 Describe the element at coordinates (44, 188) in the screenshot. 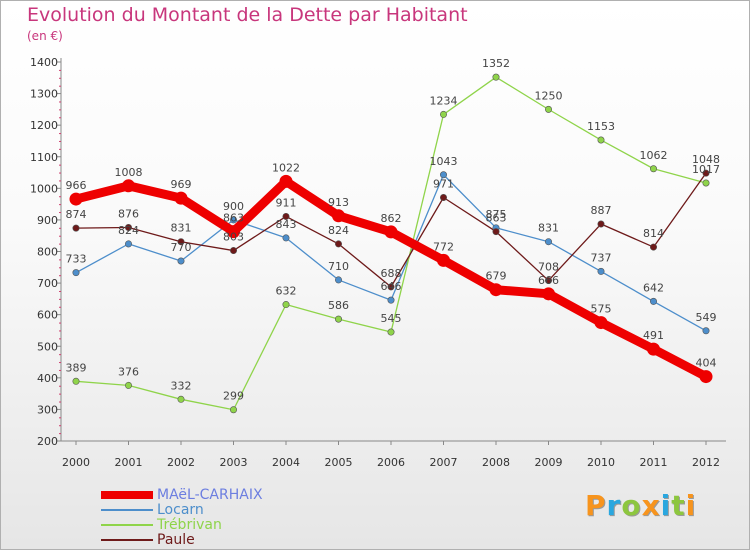

I see `y-tick-label: 1000` at that location.